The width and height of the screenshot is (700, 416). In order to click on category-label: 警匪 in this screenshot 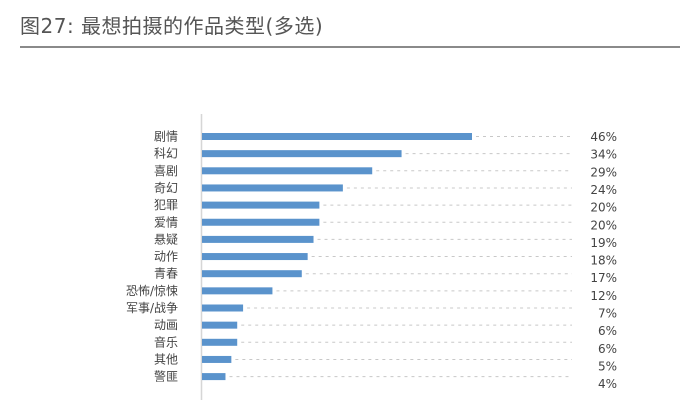, I will do `click(166, 376)`.